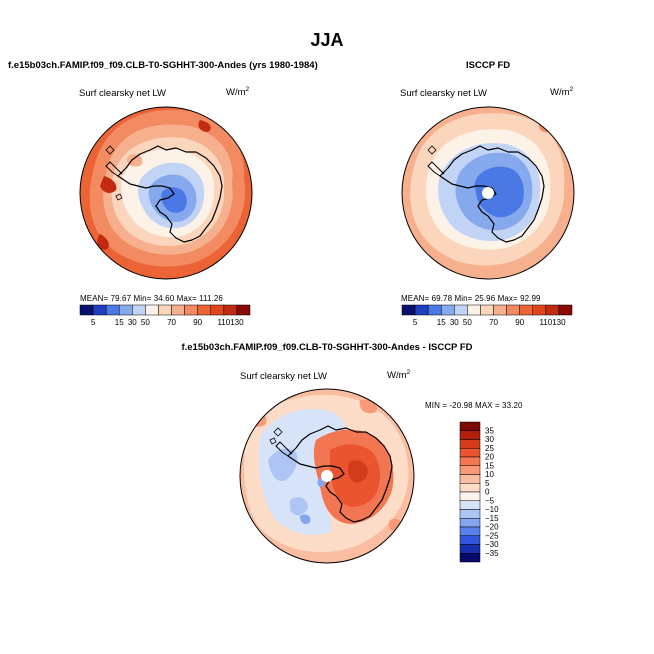 The image size is (654, 654). I want to click on diff-colorbar-label: 20, so click(489, 457).